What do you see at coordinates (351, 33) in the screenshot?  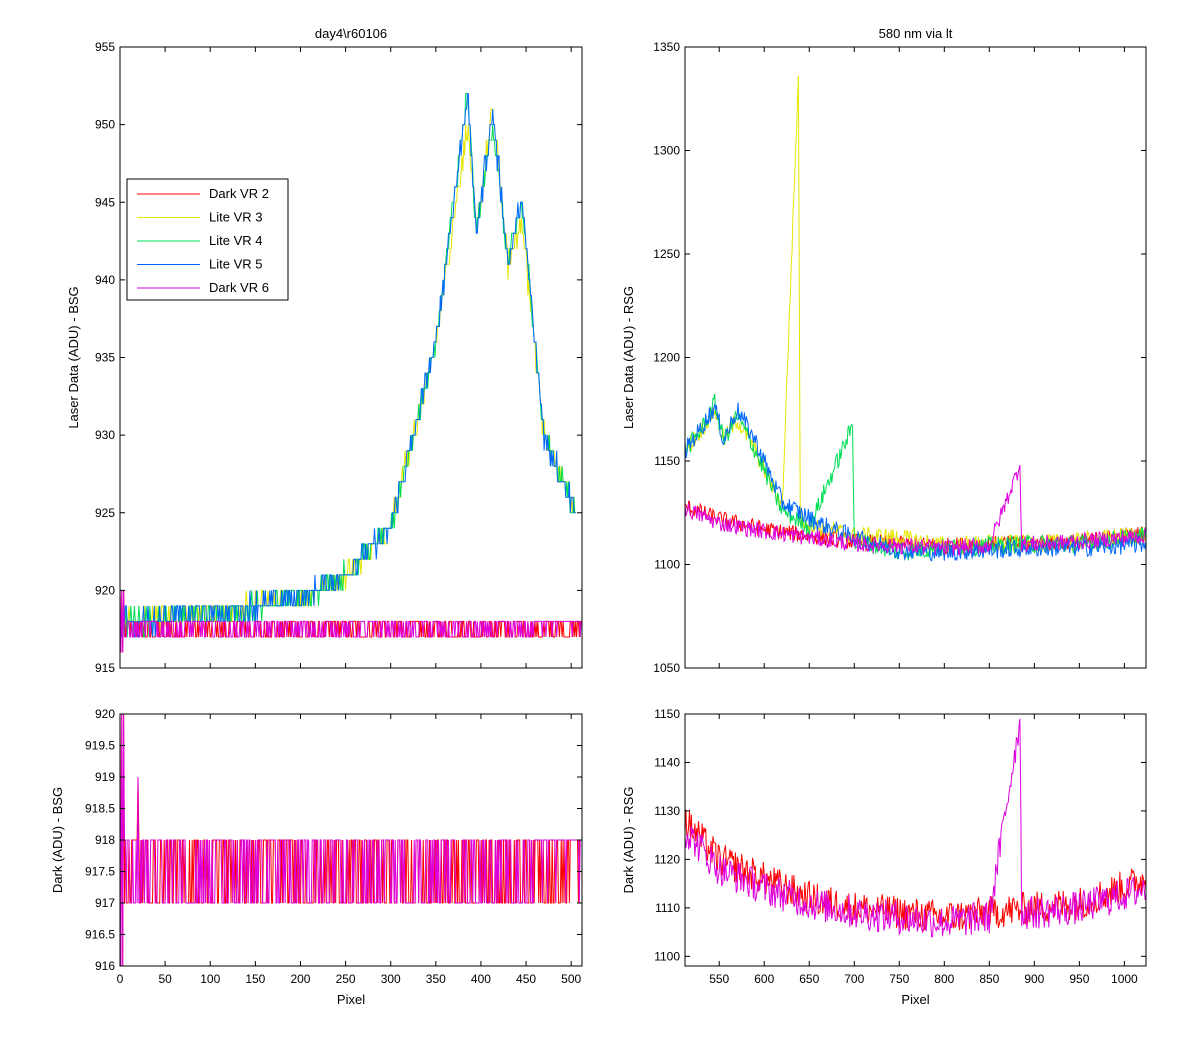 I see `chart-title: day4\r60106` at bounding box center [351, 33].